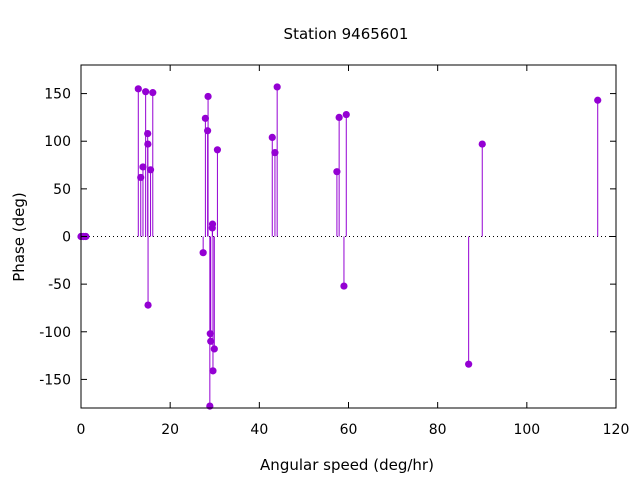  Describe the element at coordinates (349, 430) in the screenshot. I see `x-tick-label: 60` at that location.